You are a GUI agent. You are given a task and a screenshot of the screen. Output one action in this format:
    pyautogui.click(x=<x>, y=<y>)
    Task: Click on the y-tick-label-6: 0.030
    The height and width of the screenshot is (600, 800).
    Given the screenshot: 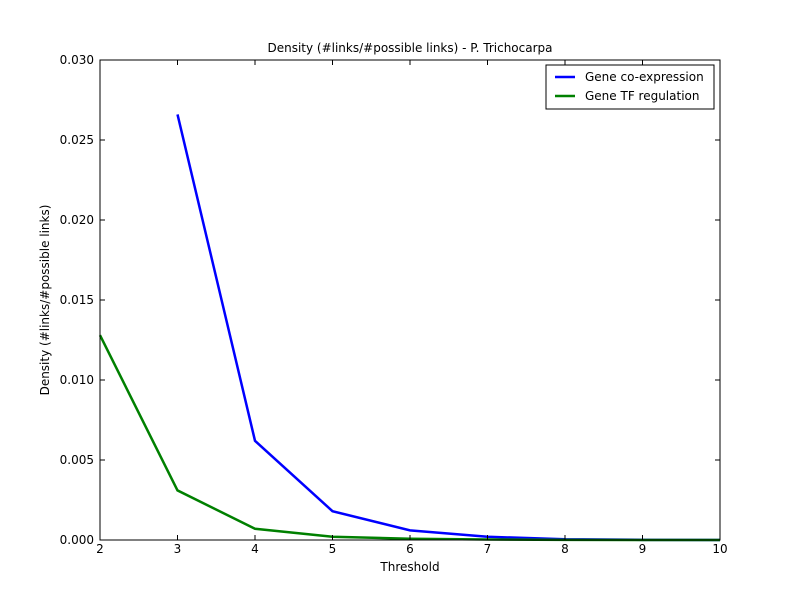 What is the action you would take?
    pyautogui.click(x=77, y=60)
    